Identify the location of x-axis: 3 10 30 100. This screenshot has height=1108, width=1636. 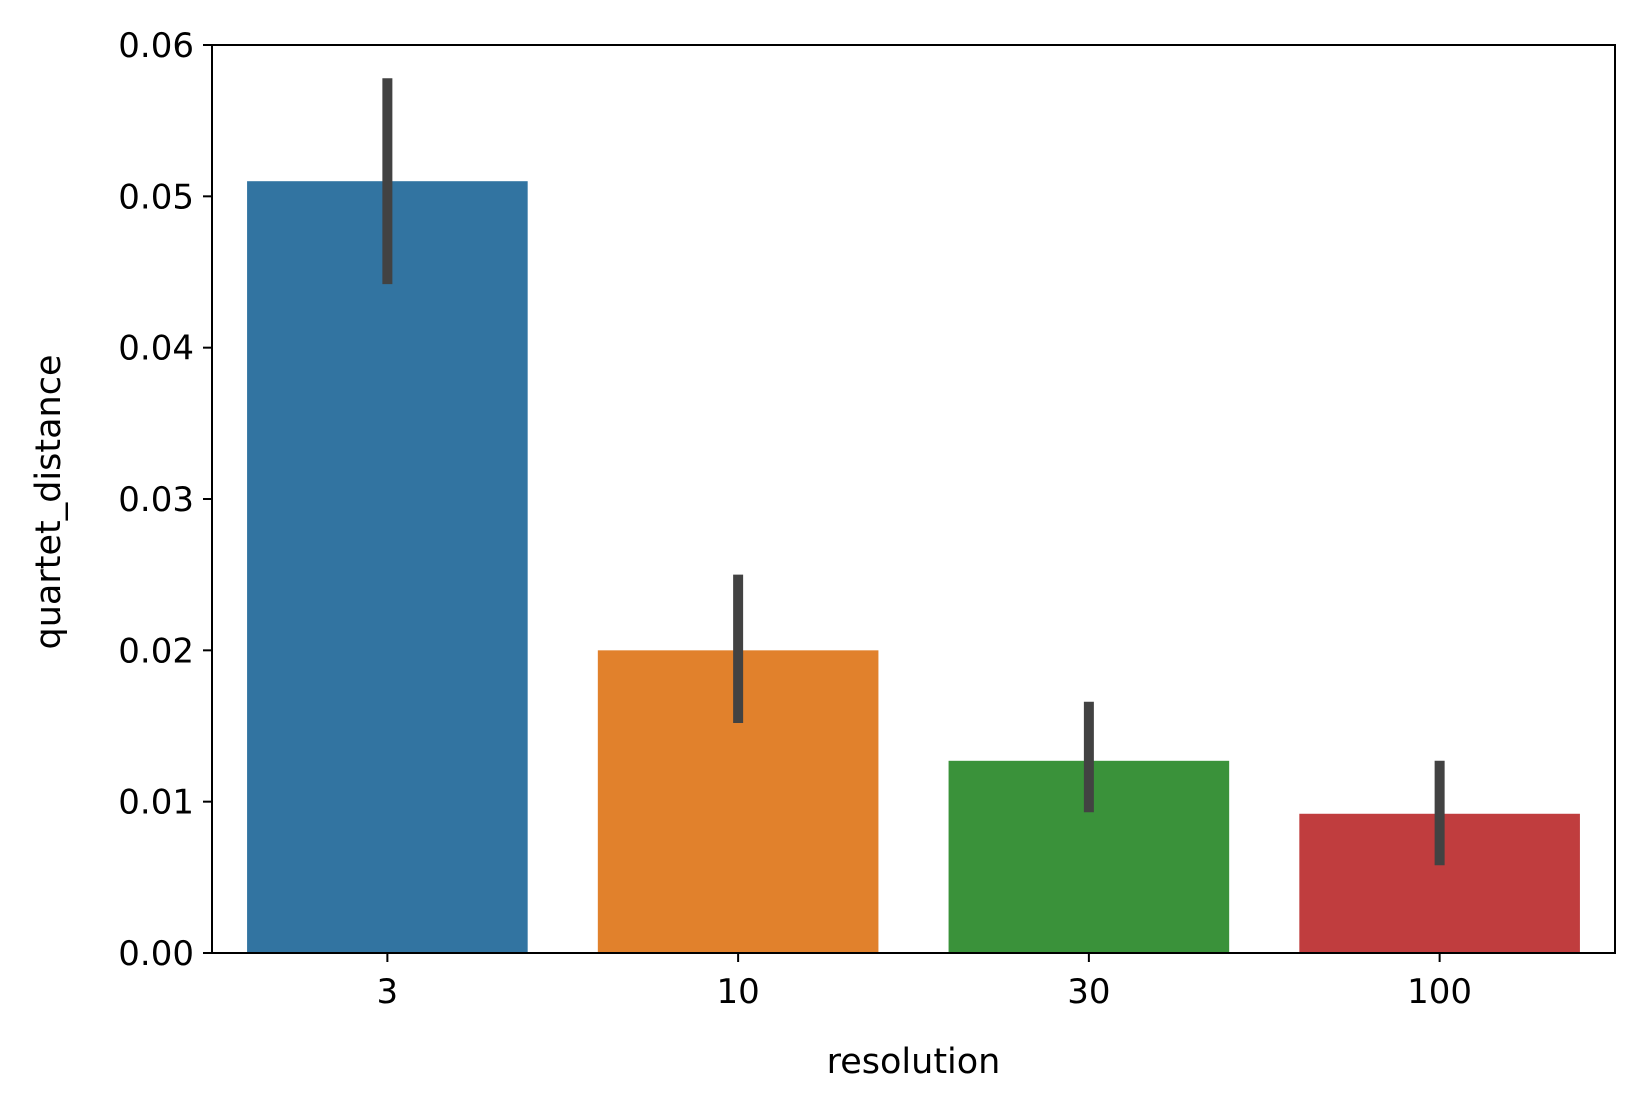
(924, 982).